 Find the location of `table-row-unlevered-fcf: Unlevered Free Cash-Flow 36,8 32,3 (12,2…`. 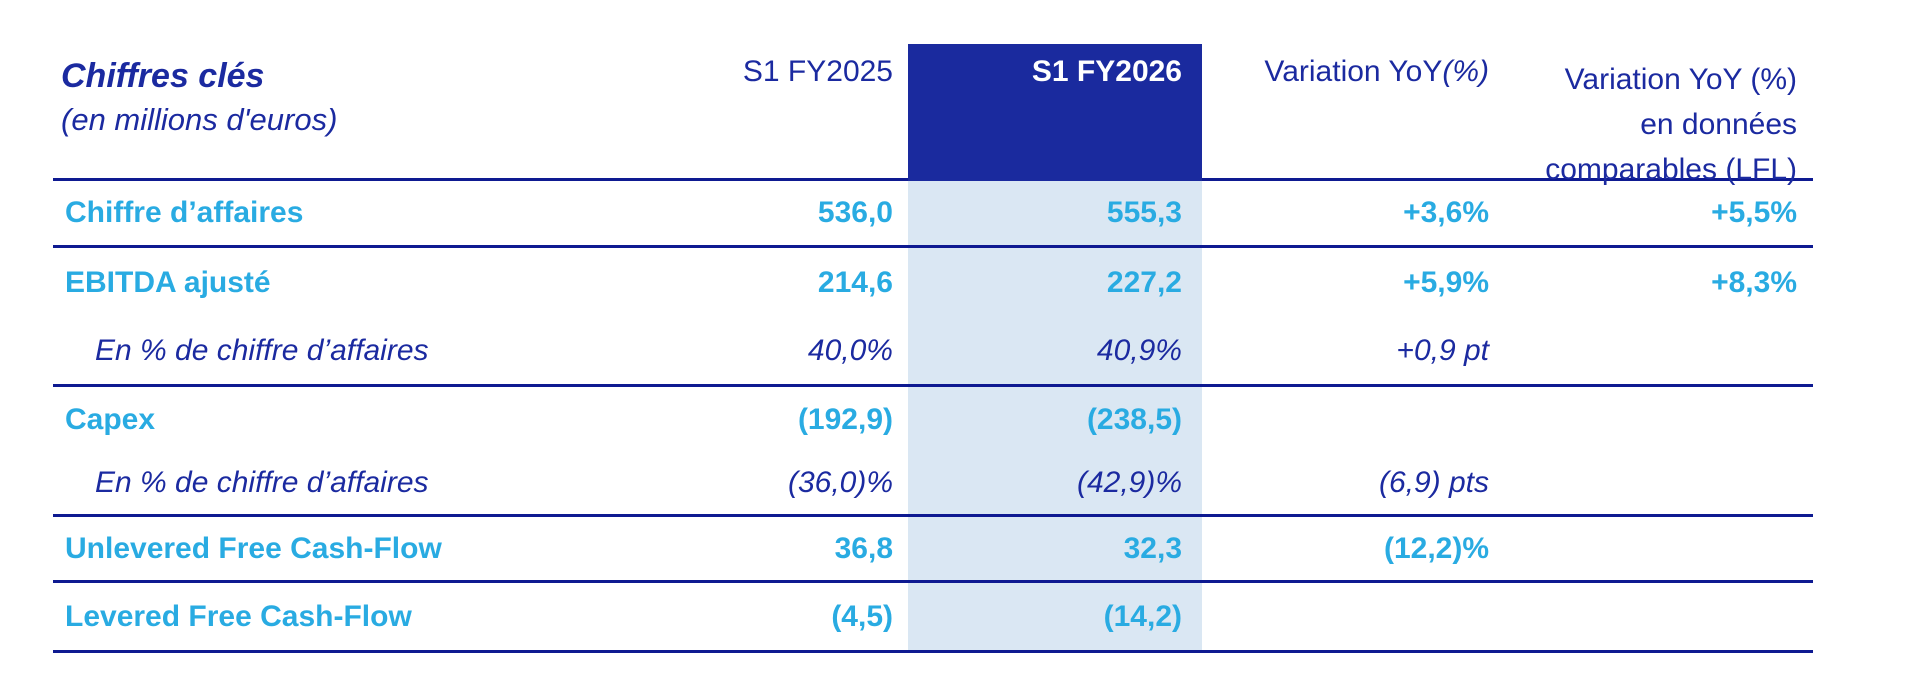

table-row-unlevered-fcf: Unlevered Free Cash-Flow 36,8 32,3 (12,2… is located at coordinates (933, 550).